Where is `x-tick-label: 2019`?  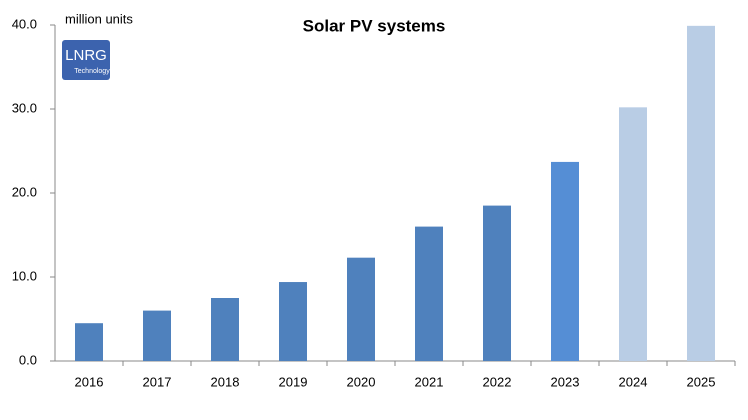
x-tick-label: 2019 is located at coordinates (293, 381).